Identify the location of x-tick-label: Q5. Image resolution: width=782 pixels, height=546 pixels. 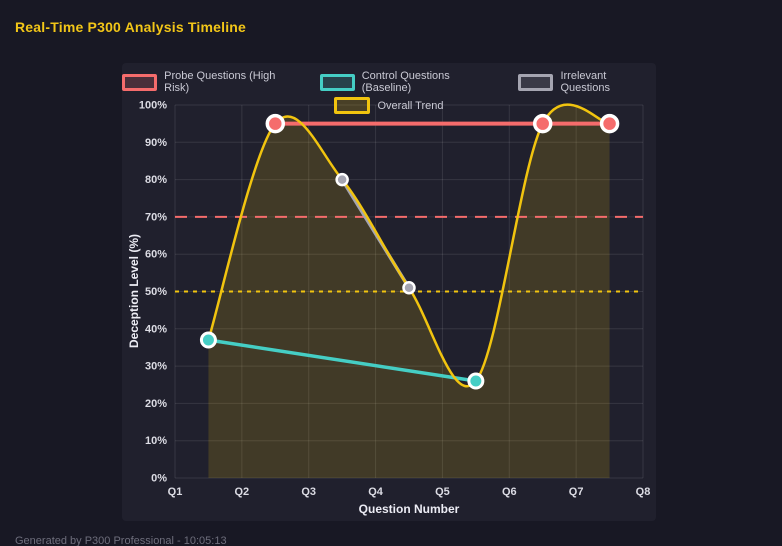
(442, 492).